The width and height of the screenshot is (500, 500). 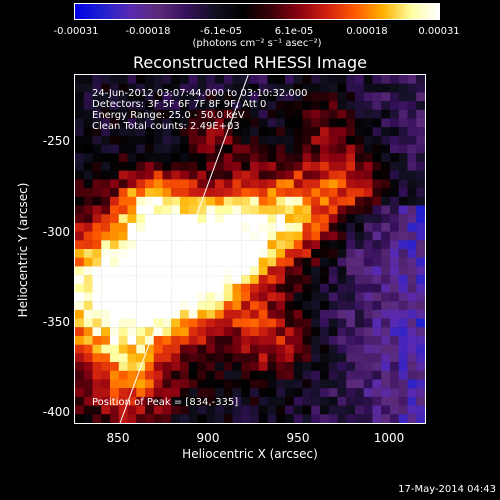 What do you see at coordinates (250, 454) in the screenshot?
I see `x-axis-label: Heliocentric X (arcsec)` at bounding box center [250, 454].